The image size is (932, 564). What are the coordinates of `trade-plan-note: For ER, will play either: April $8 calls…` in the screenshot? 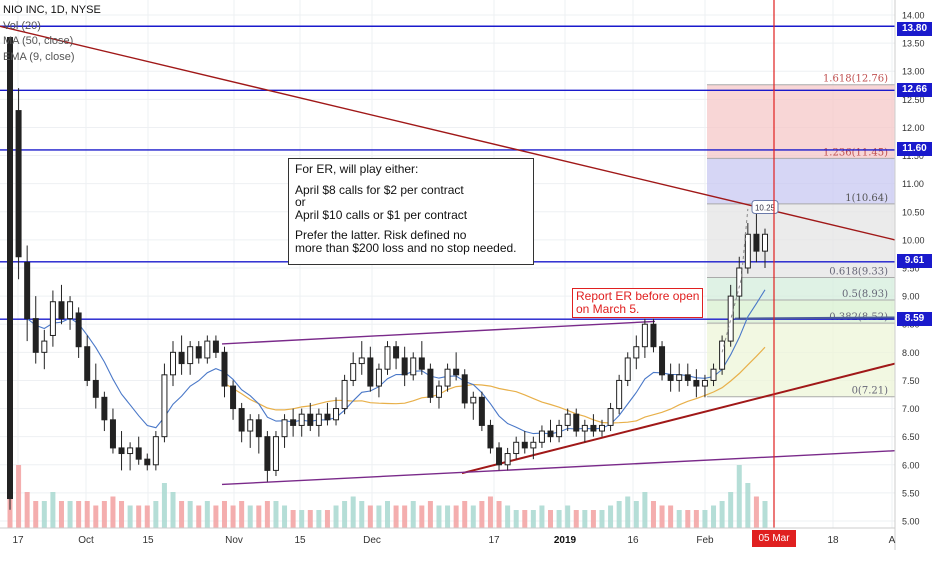 It's located at (411, 211).